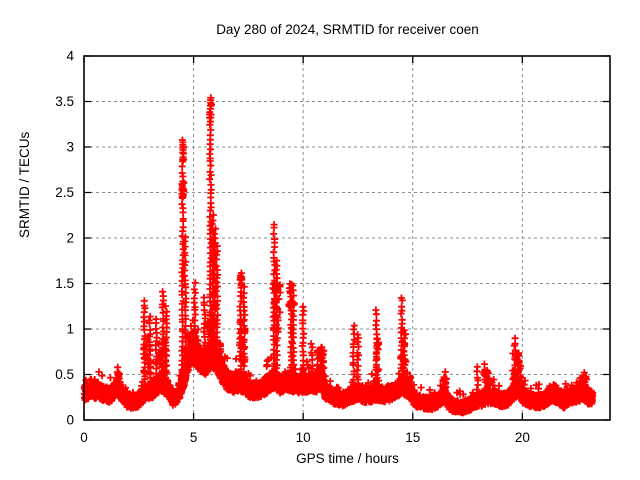 The width and height of the screenshot is (640, 480). What do you see at coordinates (522, 437) in the screenshot?
I see `x-tick-label: 20` at bounding box center [522, 437].